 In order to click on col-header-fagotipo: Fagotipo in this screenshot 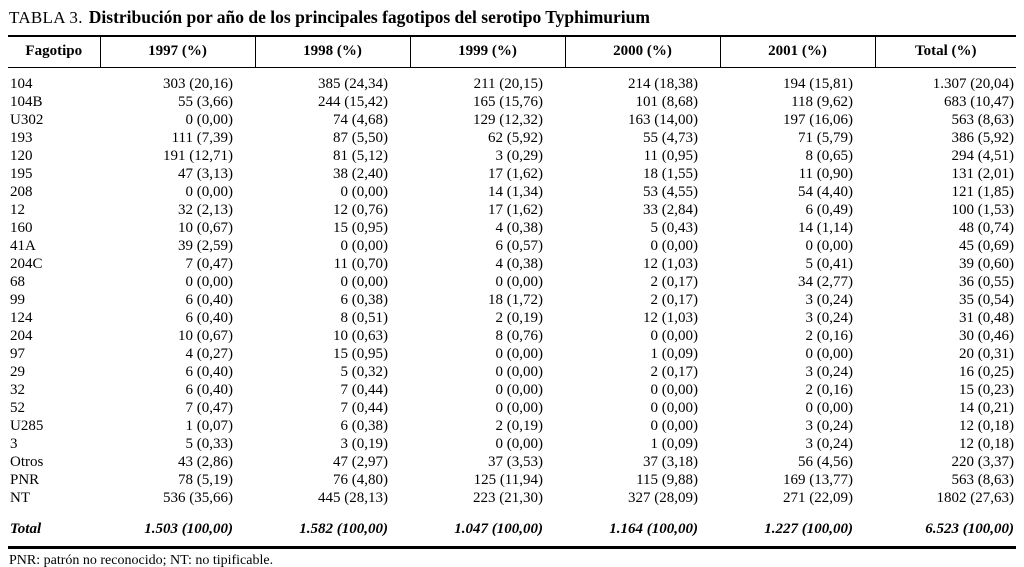, I will do `click(54, 51)`.